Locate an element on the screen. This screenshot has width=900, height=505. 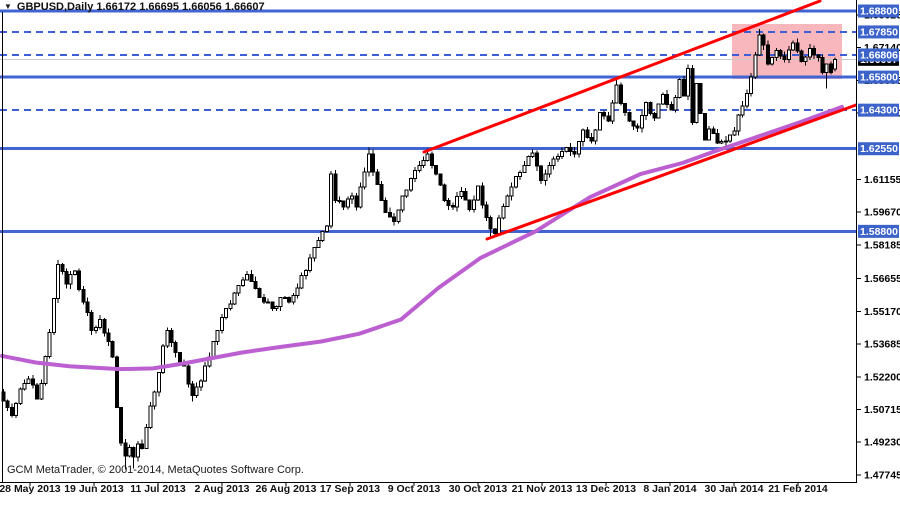
level-price-badge-text: 1.65800 is located at coordinates (879, 78).